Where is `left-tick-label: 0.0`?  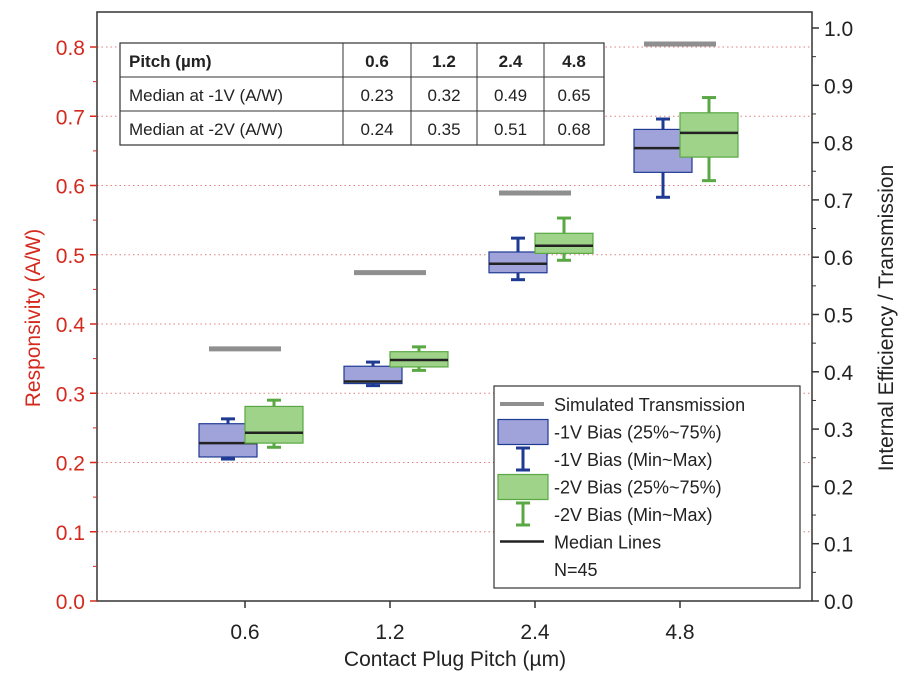
left-tick-label: 0.0 is located at coordinates (70, 602).